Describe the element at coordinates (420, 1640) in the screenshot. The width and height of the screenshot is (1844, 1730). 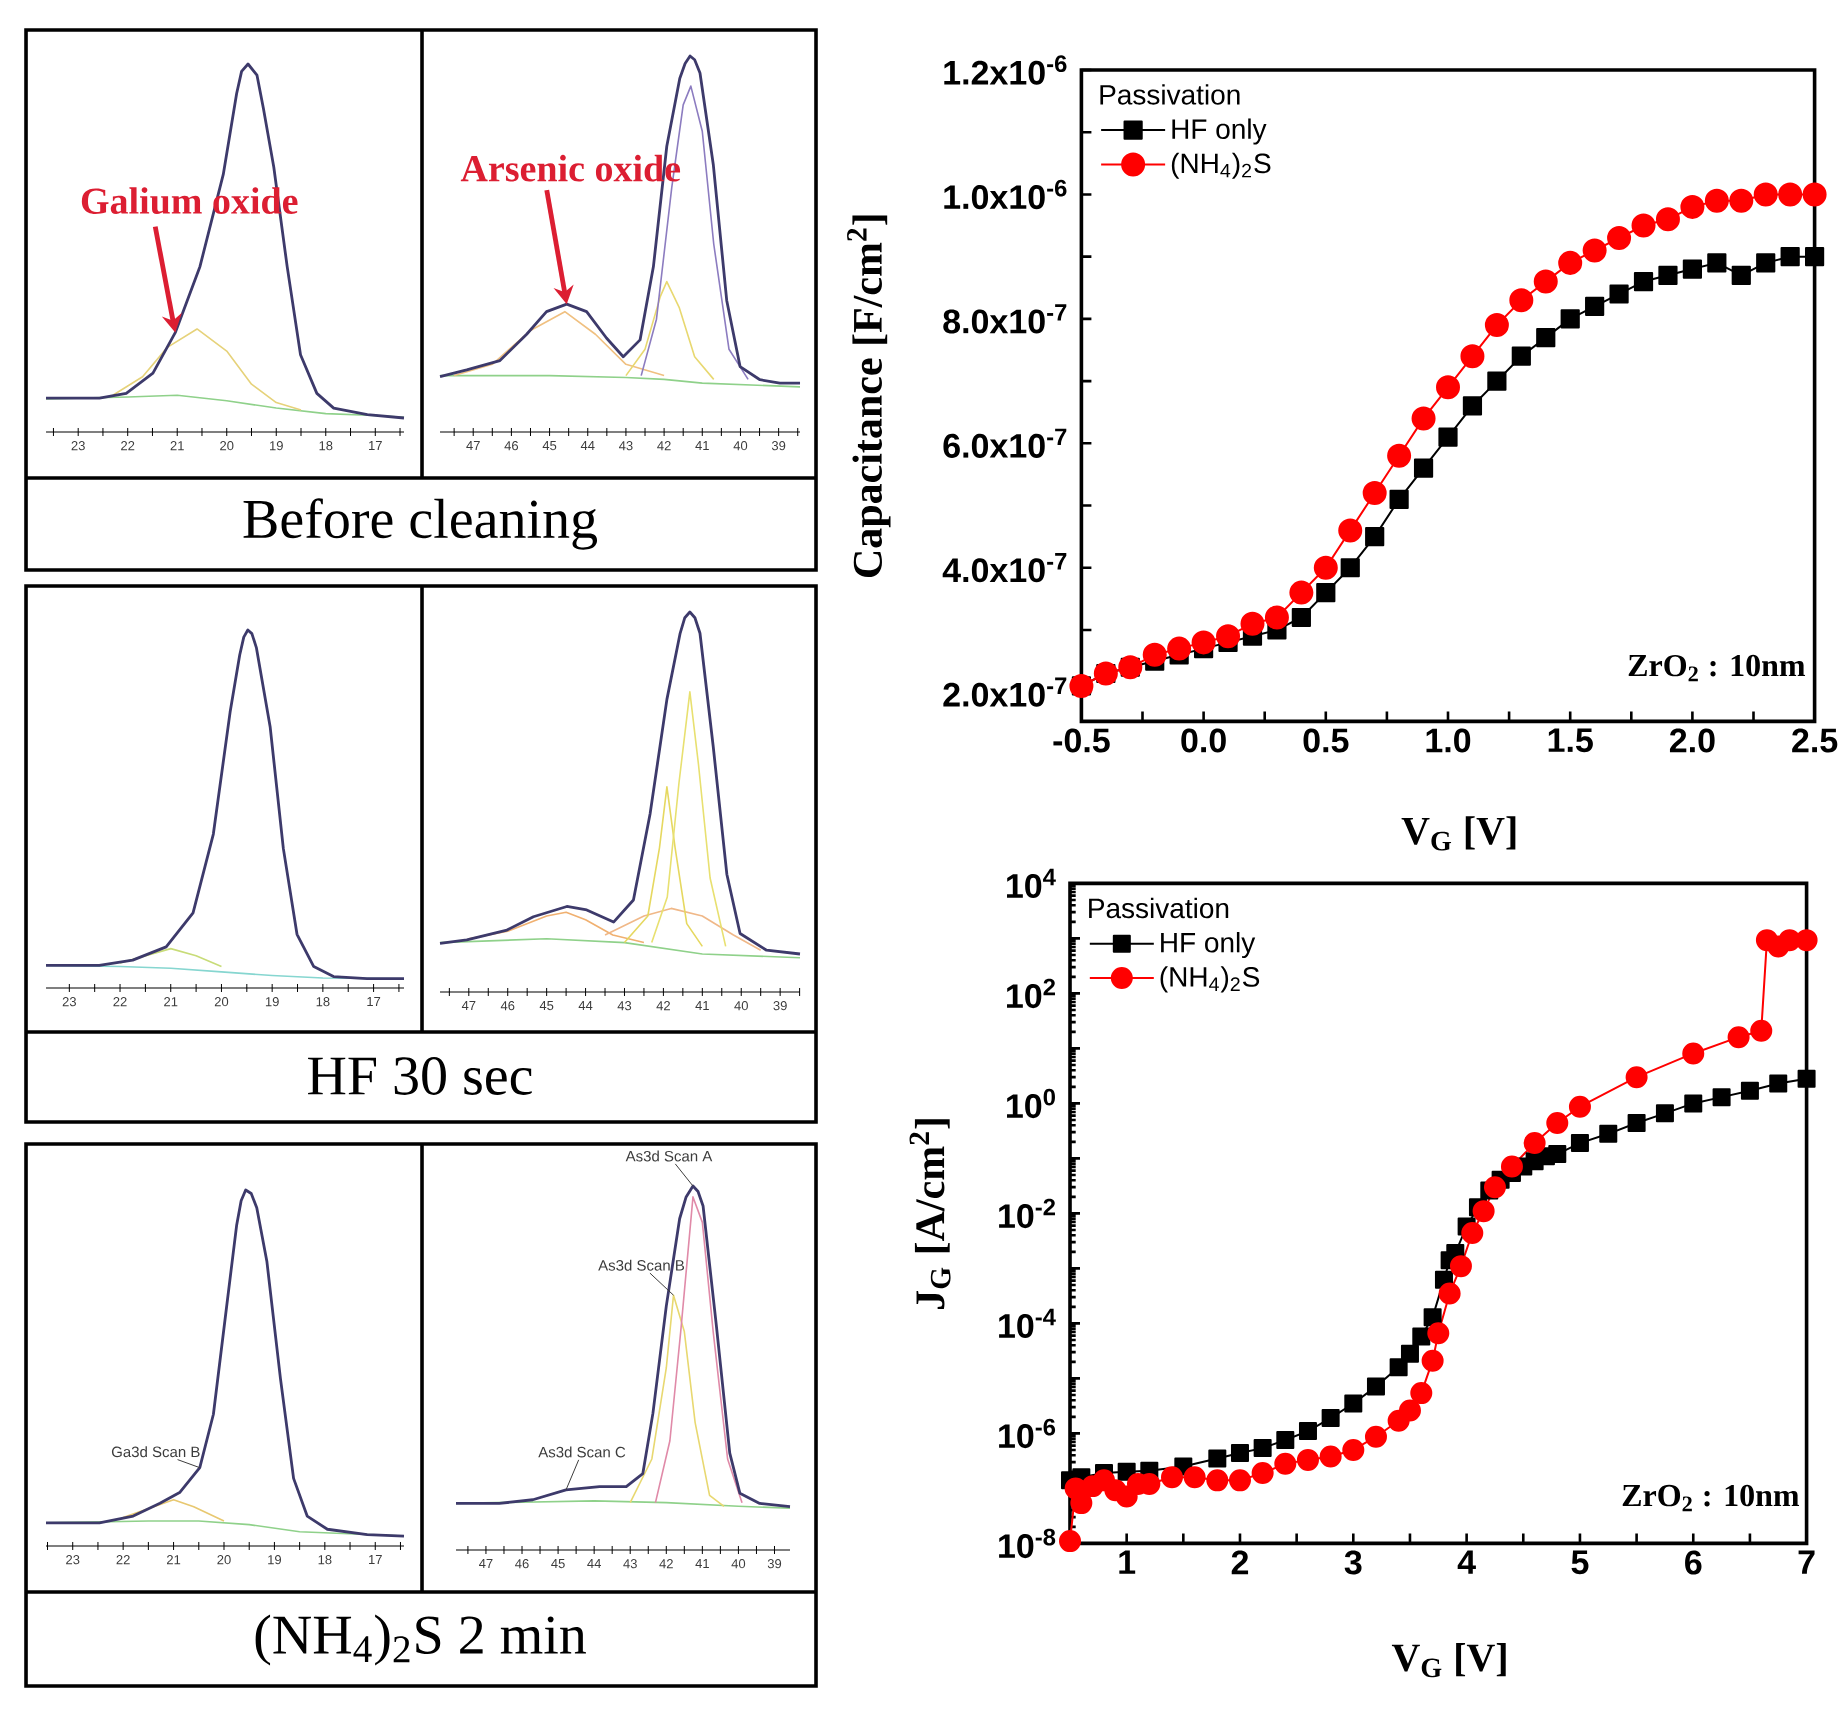
I see `text: (NH$_{4}$)$_{2}$S 2 min` at that location.